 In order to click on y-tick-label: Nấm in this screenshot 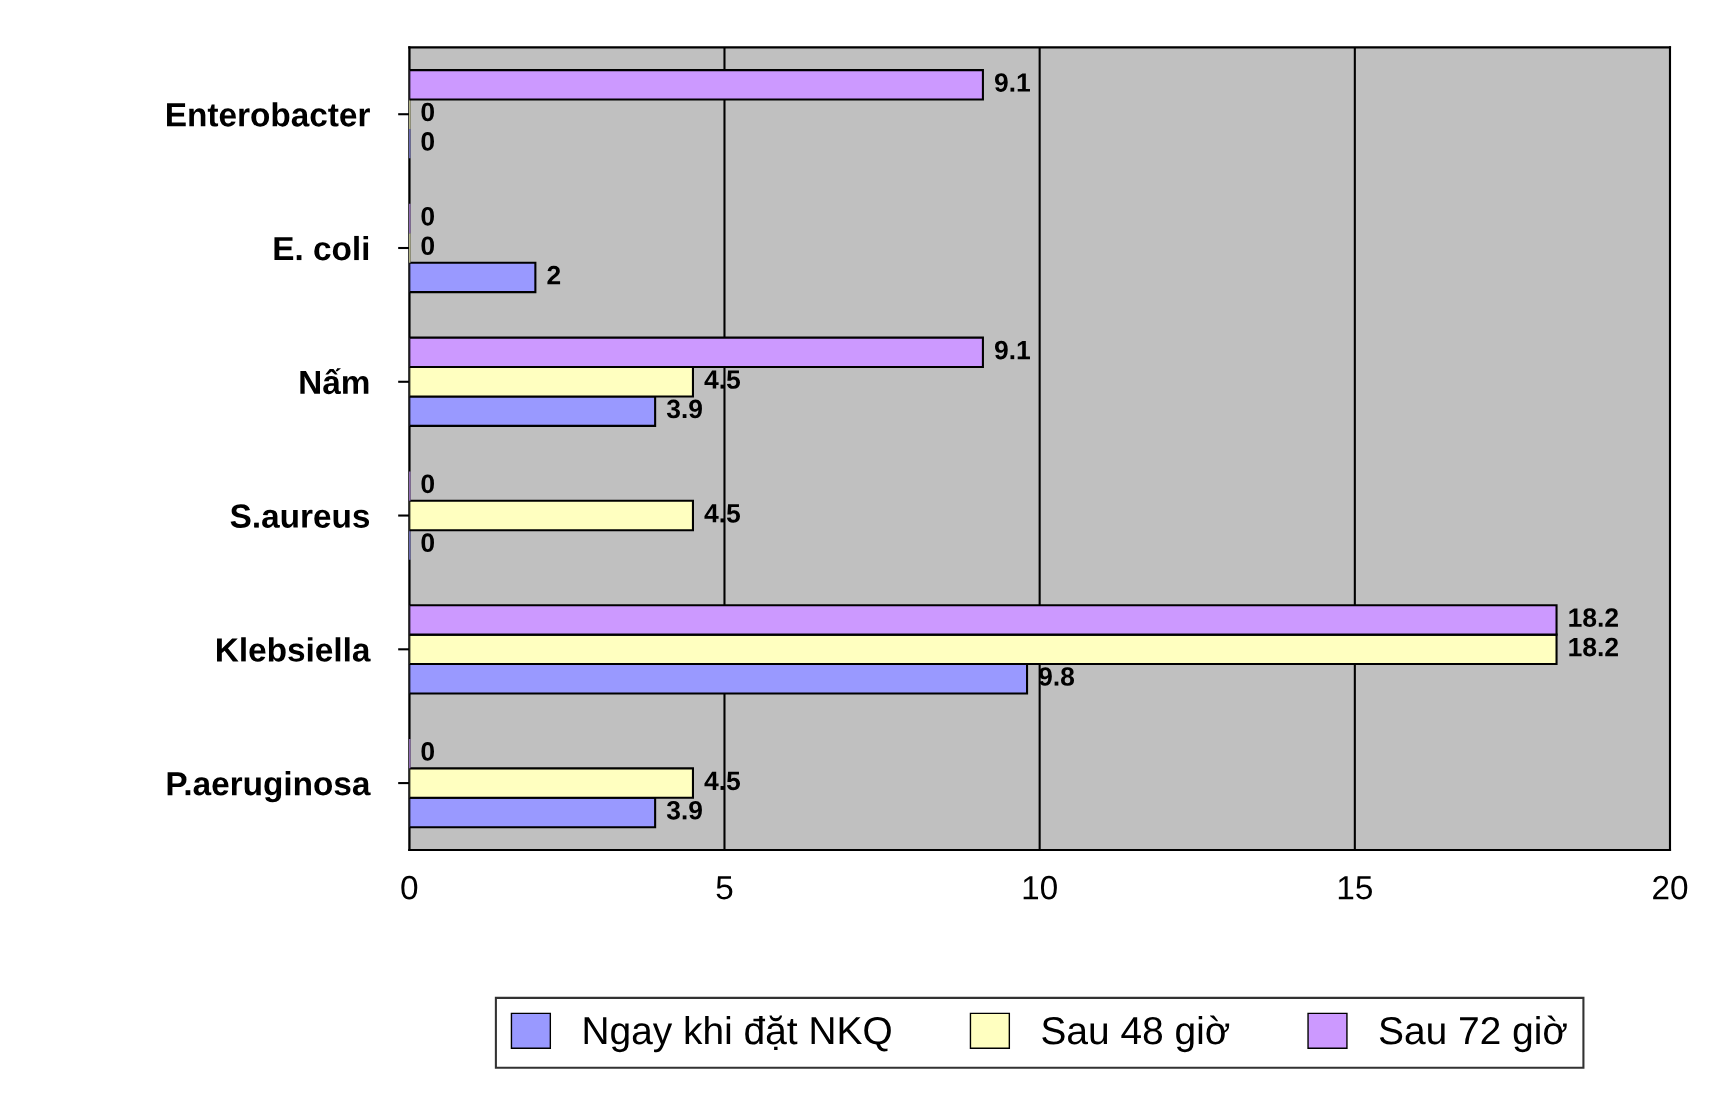, I will do `click(334, 381)`.